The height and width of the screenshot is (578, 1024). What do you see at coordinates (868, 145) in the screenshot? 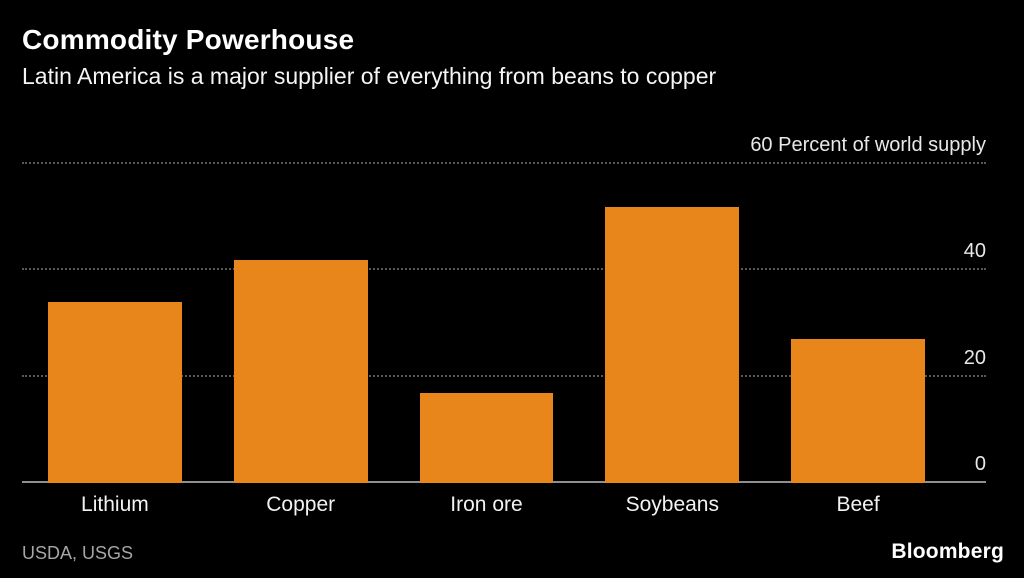
I see `y-tick-label: 60 Percent of world supply` at bounding box center [868, 145].